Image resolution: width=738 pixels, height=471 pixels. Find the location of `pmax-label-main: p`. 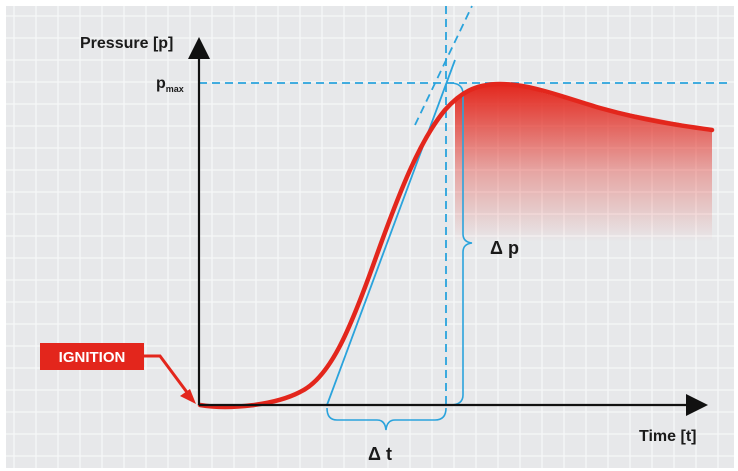

pmax-label-main: p is located at coordinates (161, 83).